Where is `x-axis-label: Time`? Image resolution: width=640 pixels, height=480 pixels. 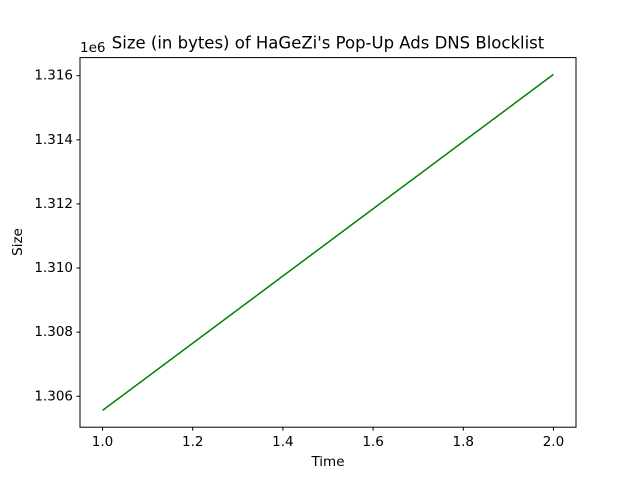
x-axis-label: Time is located at coordinates (327, 462).